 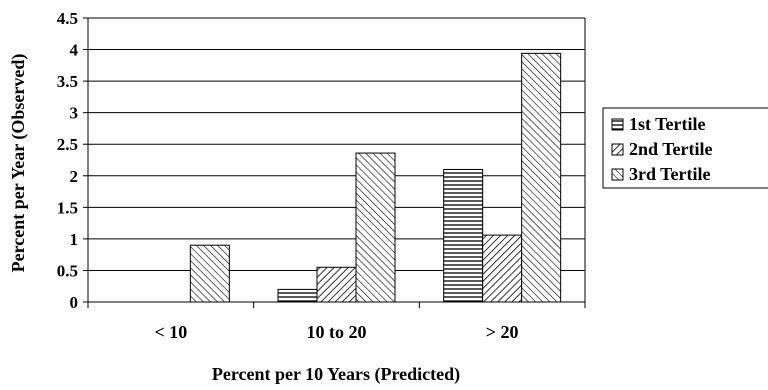 I want to click on x-category-labels: < 10 10 to 20 > 20, so click(x=336, y=332).